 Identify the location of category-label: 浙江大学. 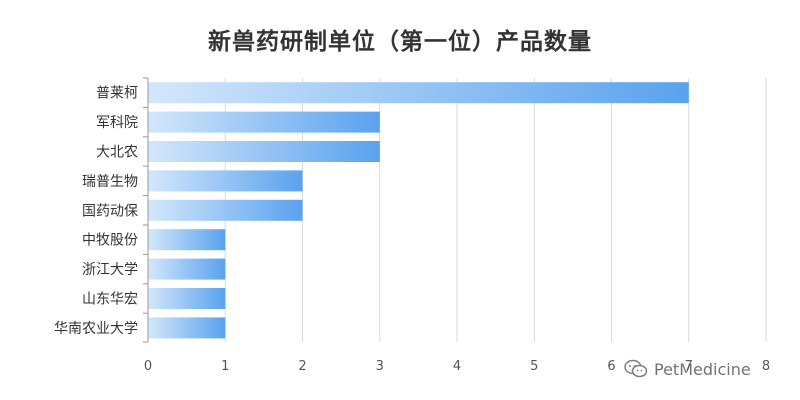
(110, 270).